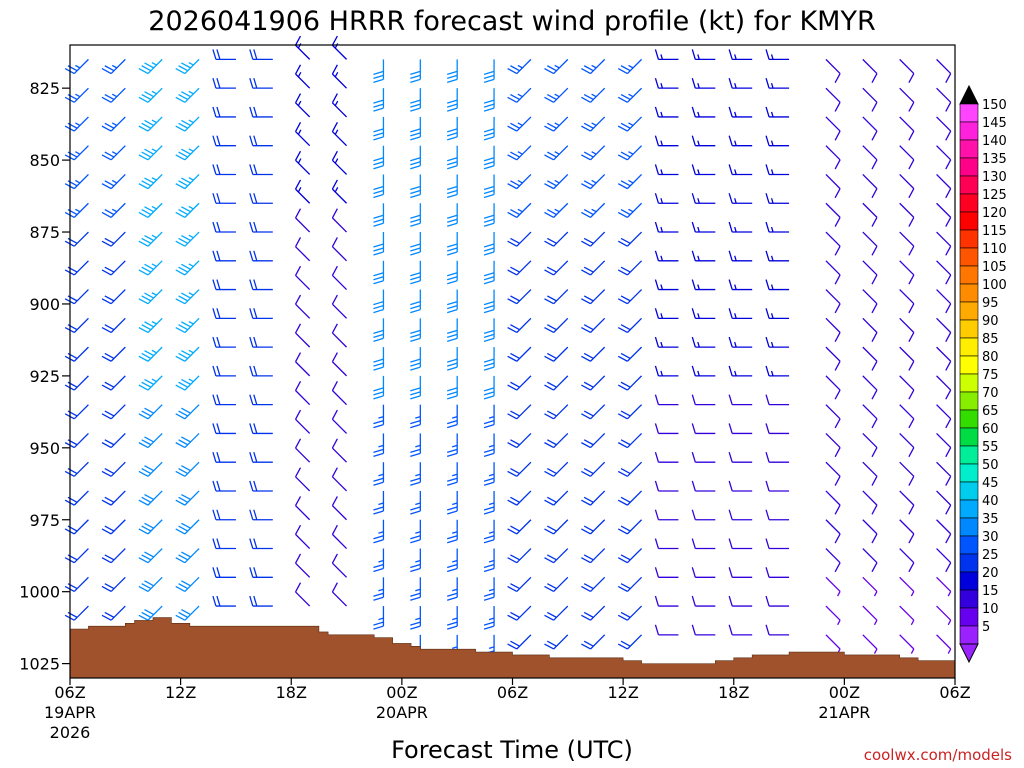  What do you see at coordinates (994, 213) in the screenshot?
I see `colorbar-label: 120` at bounding box center [994, 213].